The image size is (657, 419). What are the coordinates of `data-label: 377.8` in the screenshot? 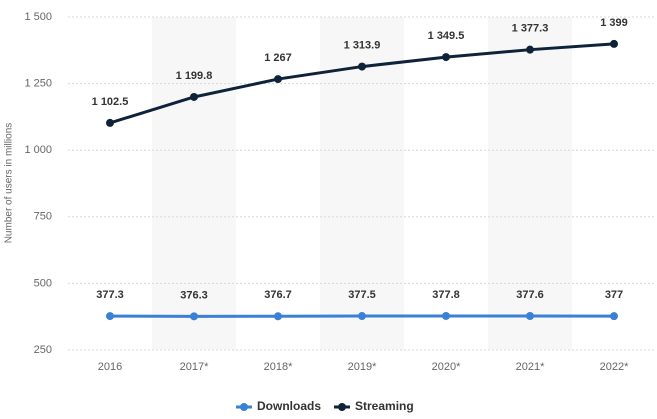 It's located at (446, 295).